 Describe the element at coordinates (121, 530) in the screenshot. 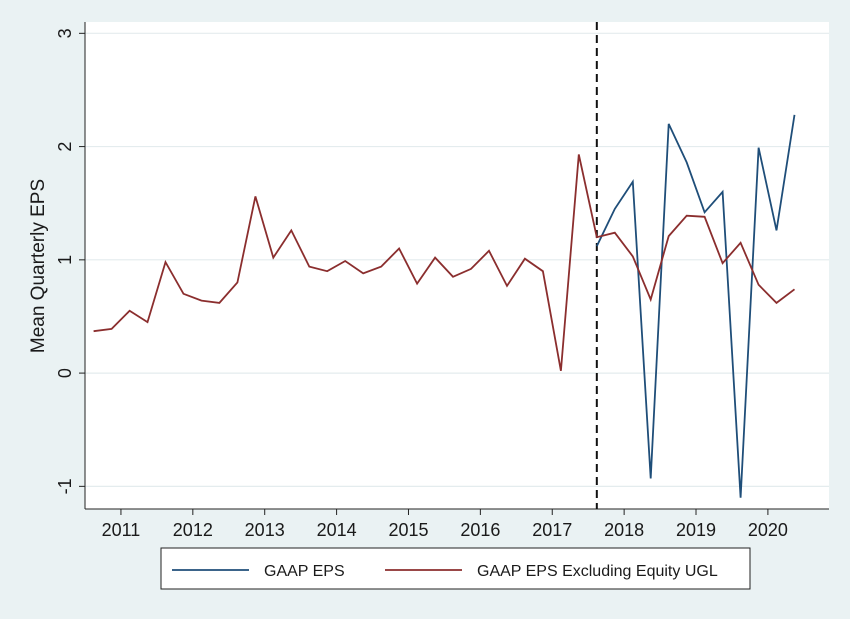

I see `x-tick-label: 2011` at that location.